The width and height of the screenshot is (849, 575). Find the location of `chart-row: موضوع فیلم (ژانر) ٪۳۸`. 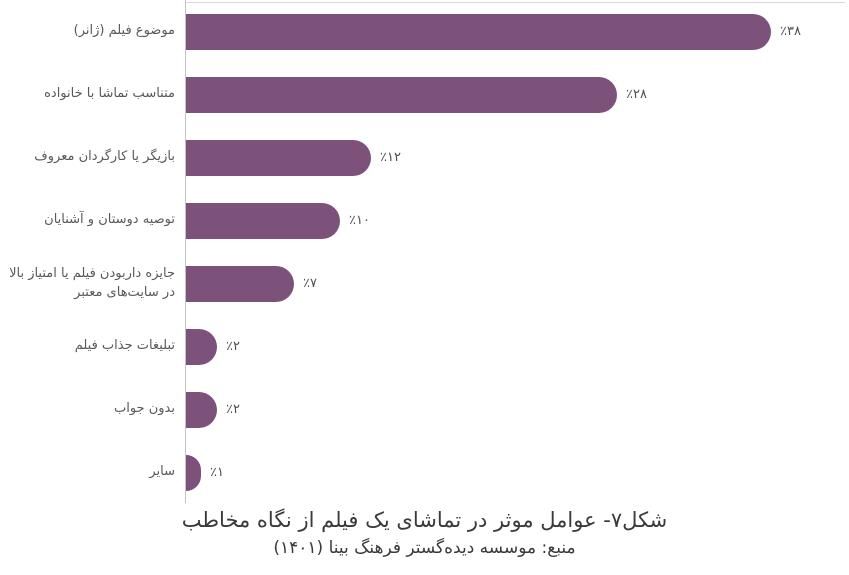

chart-row: موضوع فیلم (ژانر) ٪۳۸ is located at coordinates (424, 31).